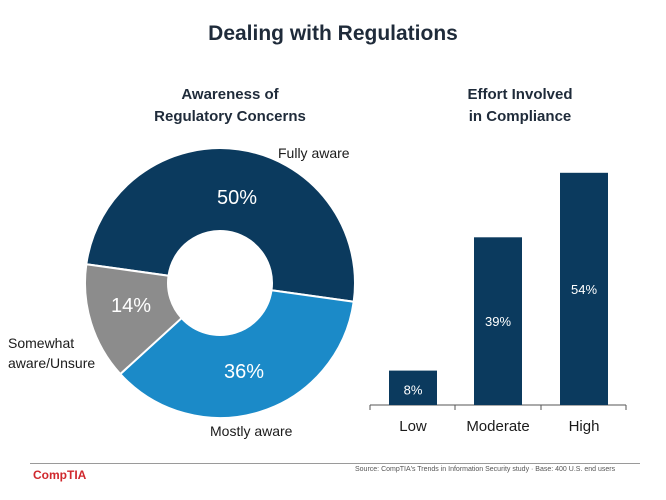 The height and width of the screenshot is (500, 666). What do you see at coordinates (520, 116) in the screenshot?
I see `bar-title-line-2: in Compliance` at bounding box center [520, 116].